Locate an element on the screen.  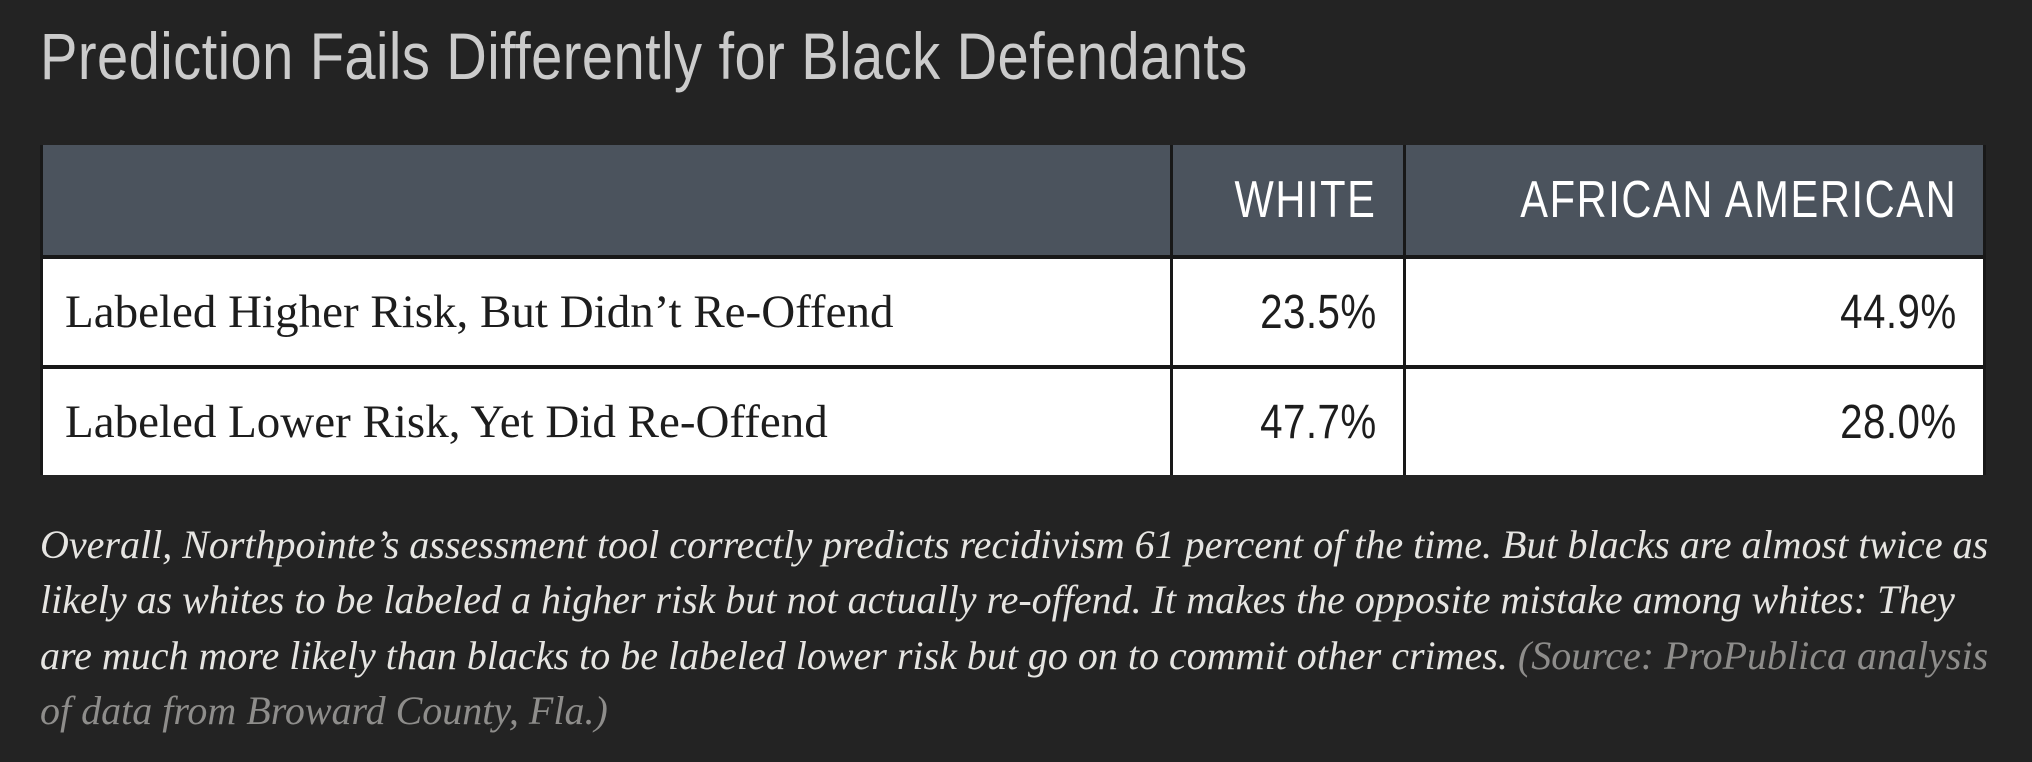
header-white-cell: WHITE is located at coordinates (1286, 200).